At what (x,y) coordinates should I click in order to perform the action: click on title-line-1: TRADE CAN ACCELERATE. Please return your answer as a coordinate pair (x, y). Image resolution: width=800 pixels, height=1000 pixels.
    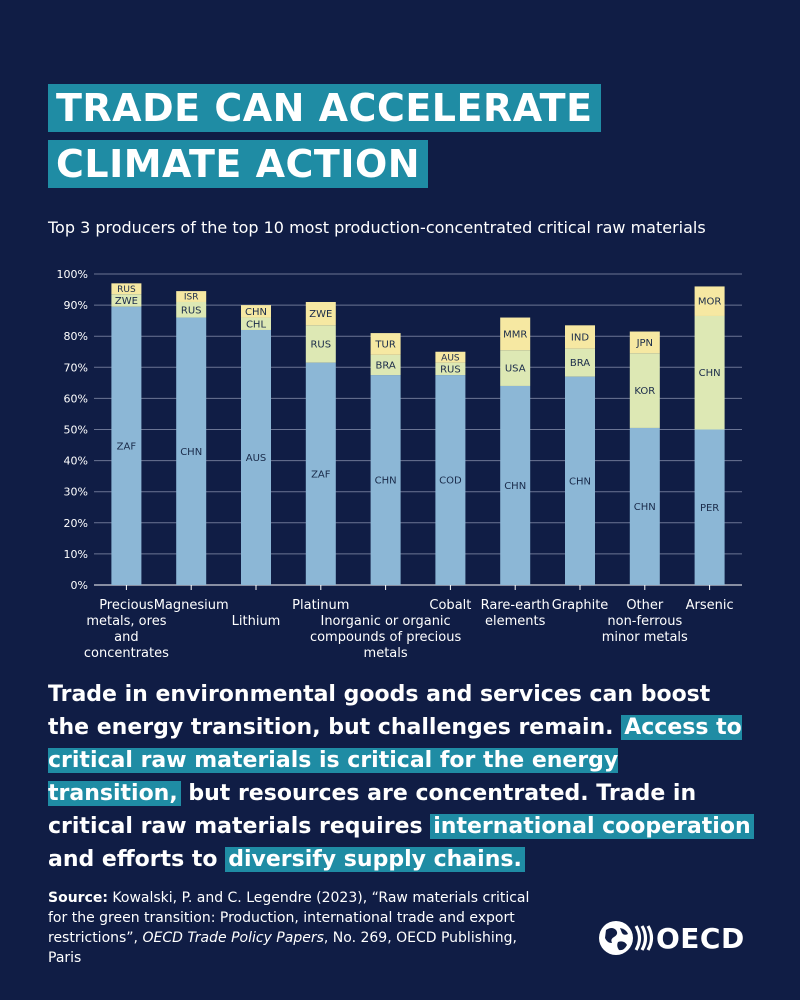
    Looking at the image, I should click on (324, 108).